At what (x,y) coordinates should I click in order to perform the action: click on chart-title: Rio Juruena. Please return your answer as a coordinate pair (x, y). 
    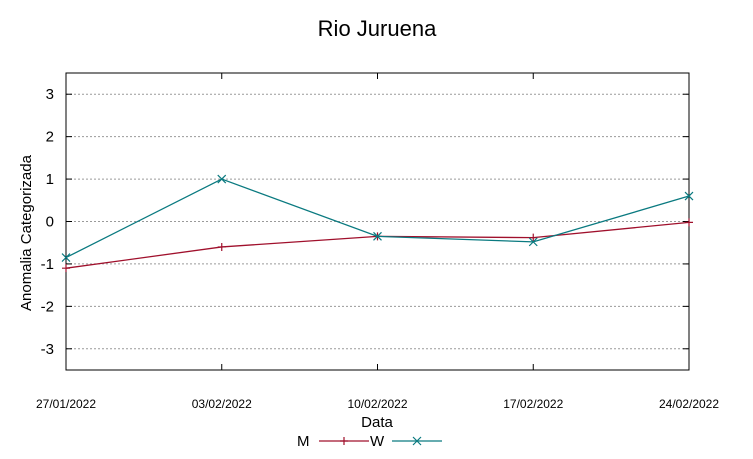
    Looking at the image, I should click on (377, 28).